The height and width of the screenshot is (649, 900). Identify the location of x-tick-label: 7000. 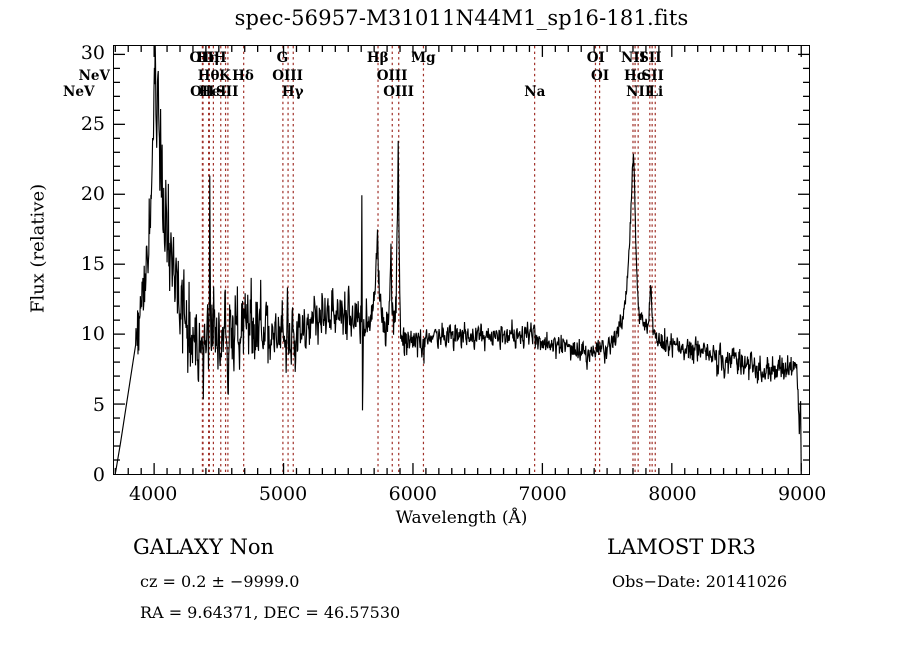
(542, 494).